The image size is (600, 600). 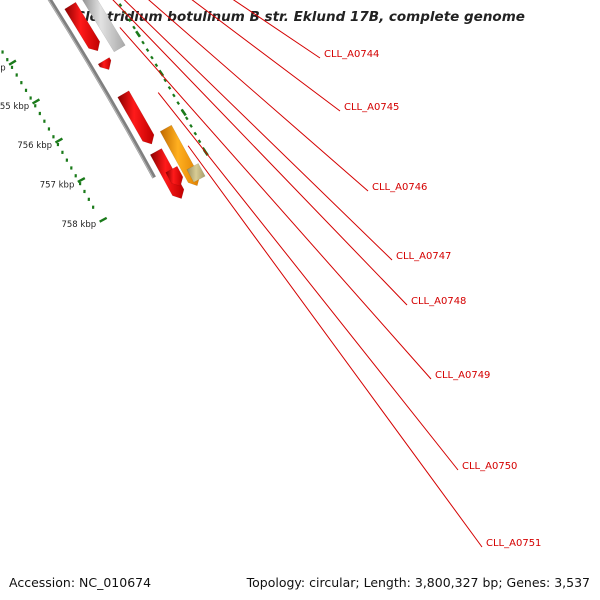 What do you see at coordinates (104, 26) in the screenshot?
I see `feature-arrow-grey` at bounding box center [104, 26].